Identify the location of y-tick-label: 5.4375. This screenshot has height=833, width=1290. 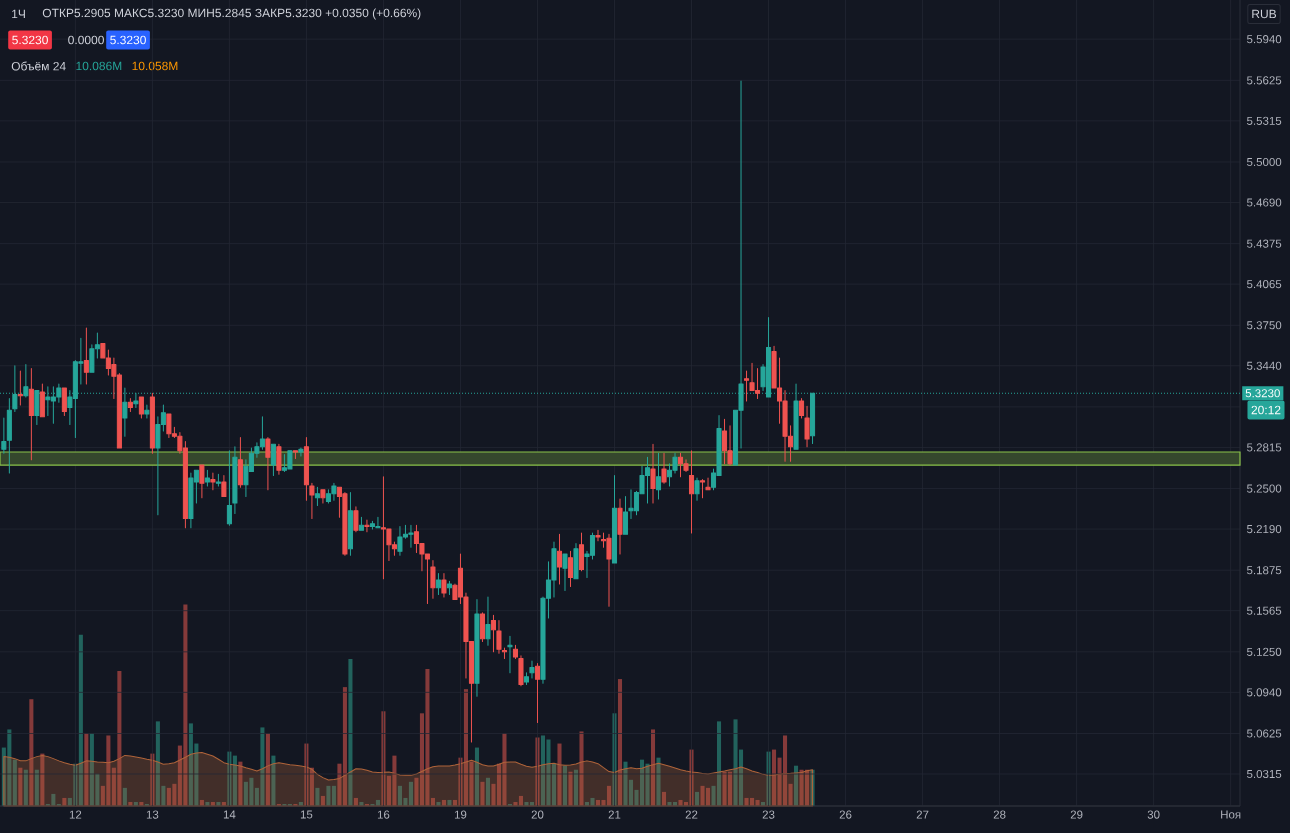
(1264, 243).